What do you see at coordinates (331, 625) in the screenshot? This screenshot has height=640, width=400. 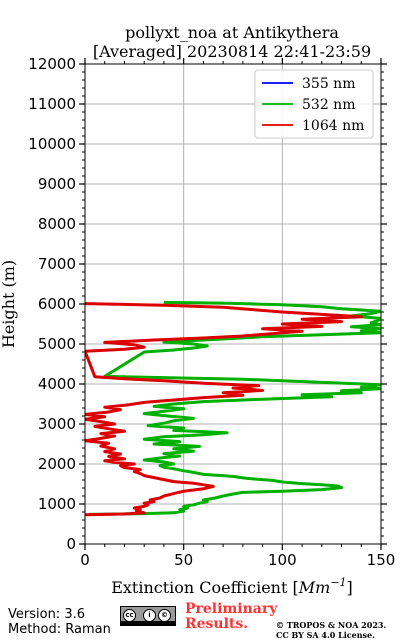 I see `copyright-line1: © TROPOS & NOA 2023.` at bounding box center [331, 625].